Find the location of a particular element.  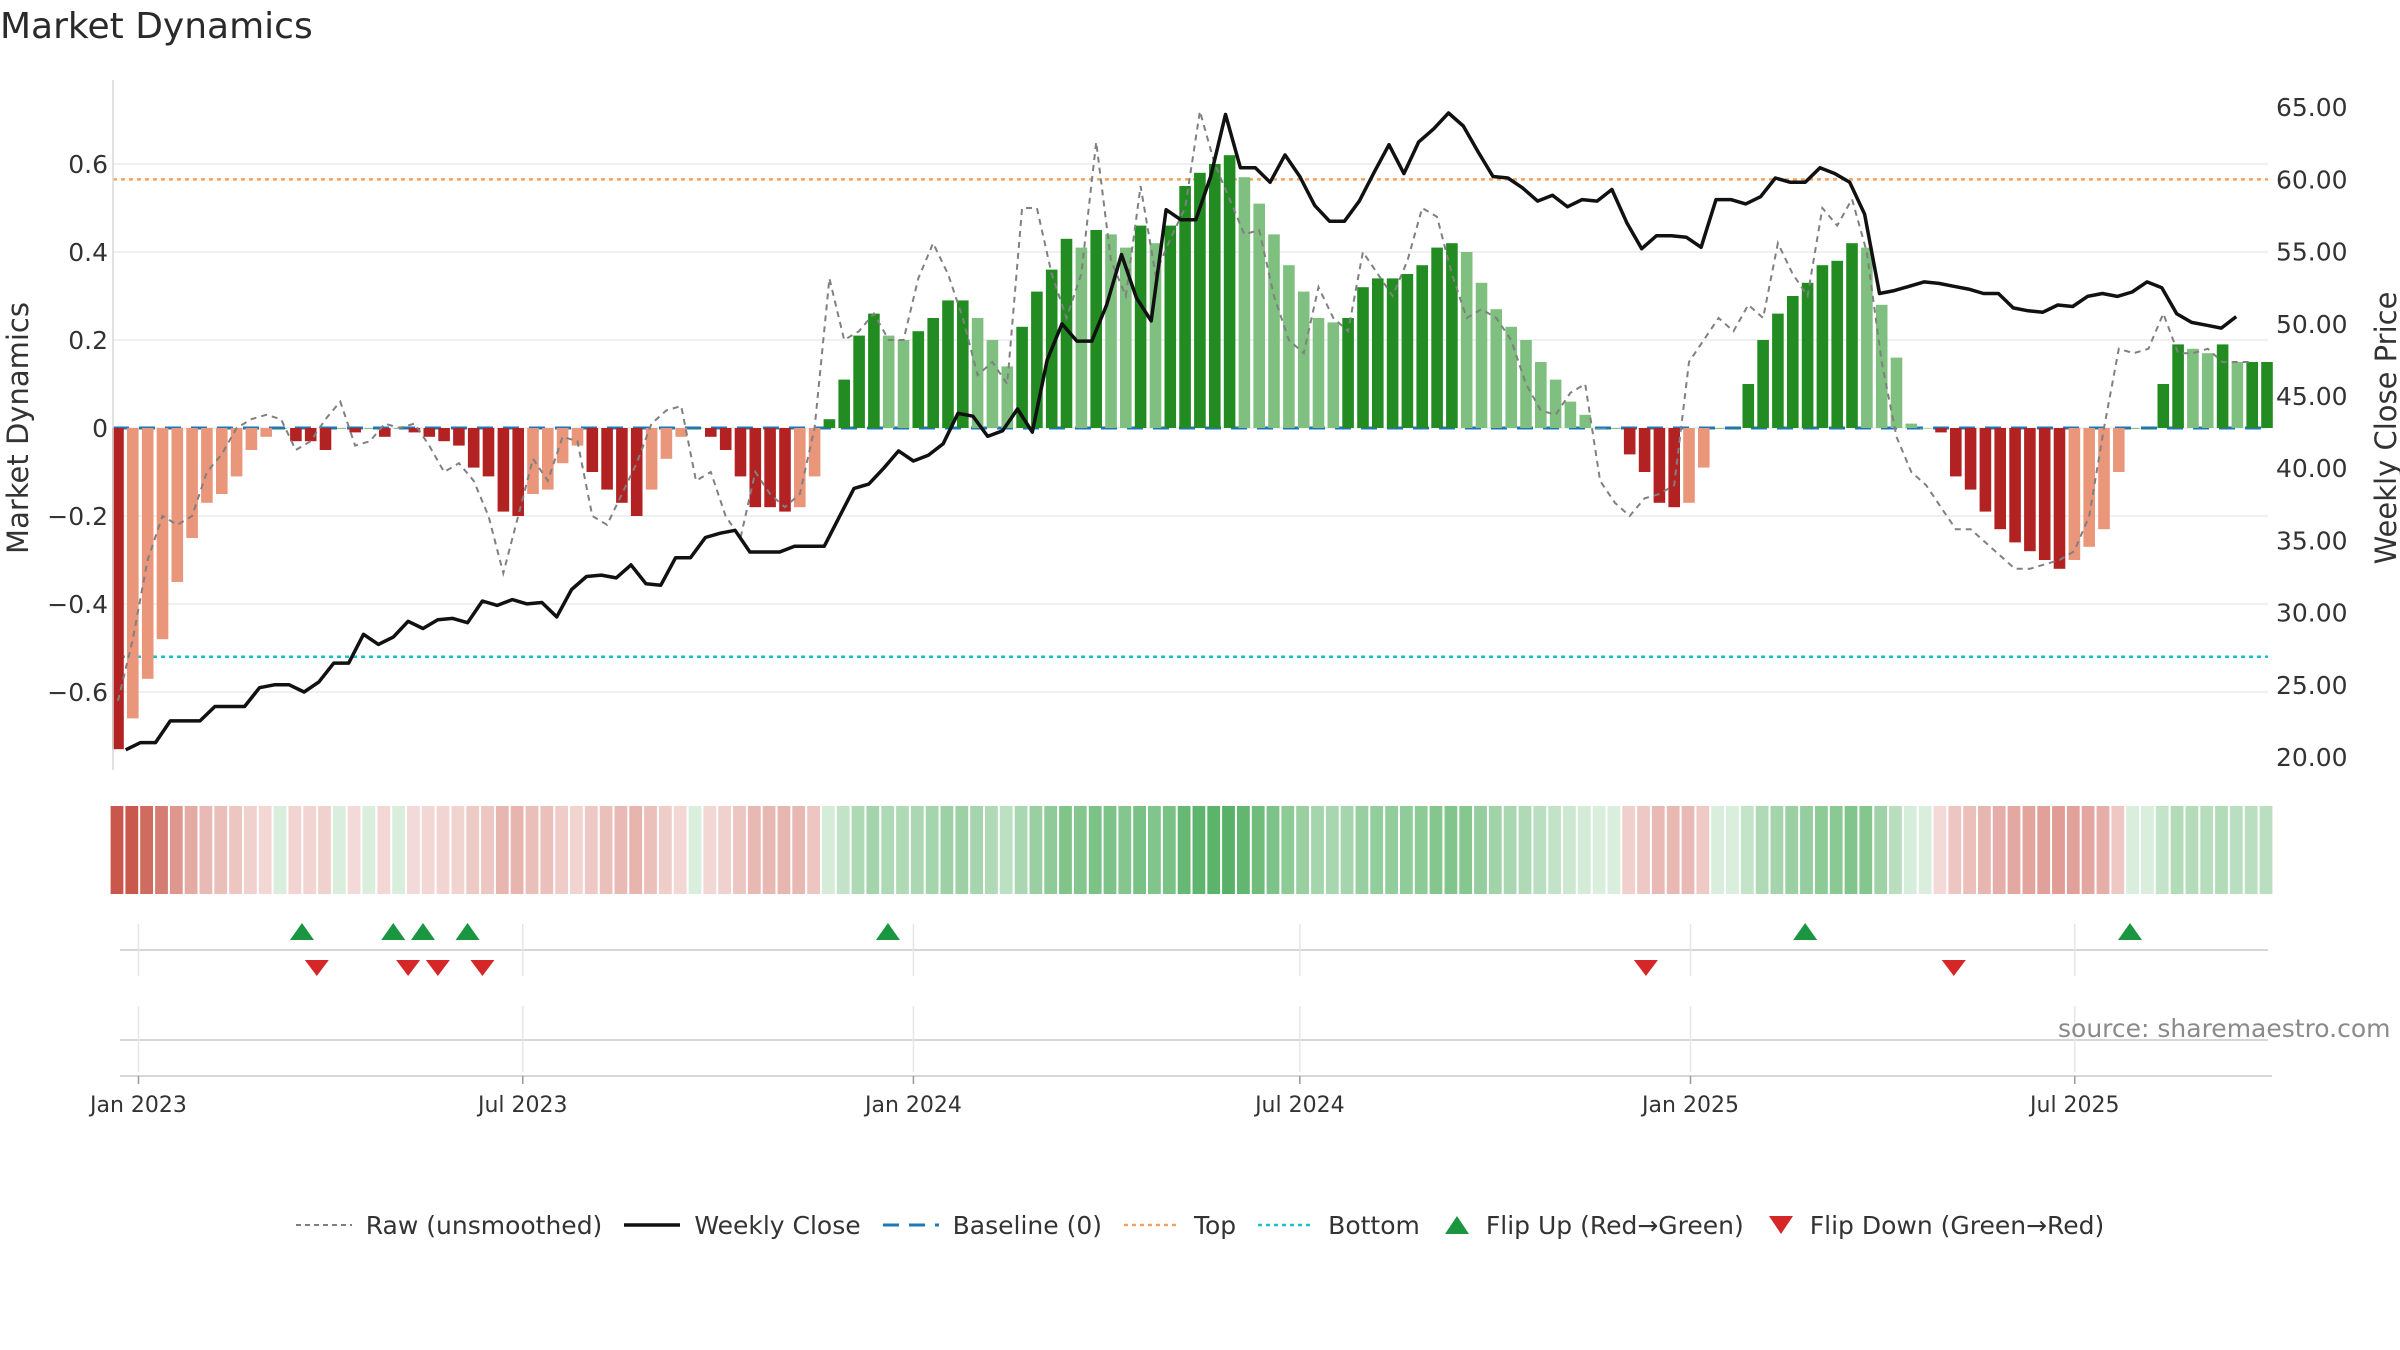

right-tick-label: 35.00 is located at coordinates (2312, 540).